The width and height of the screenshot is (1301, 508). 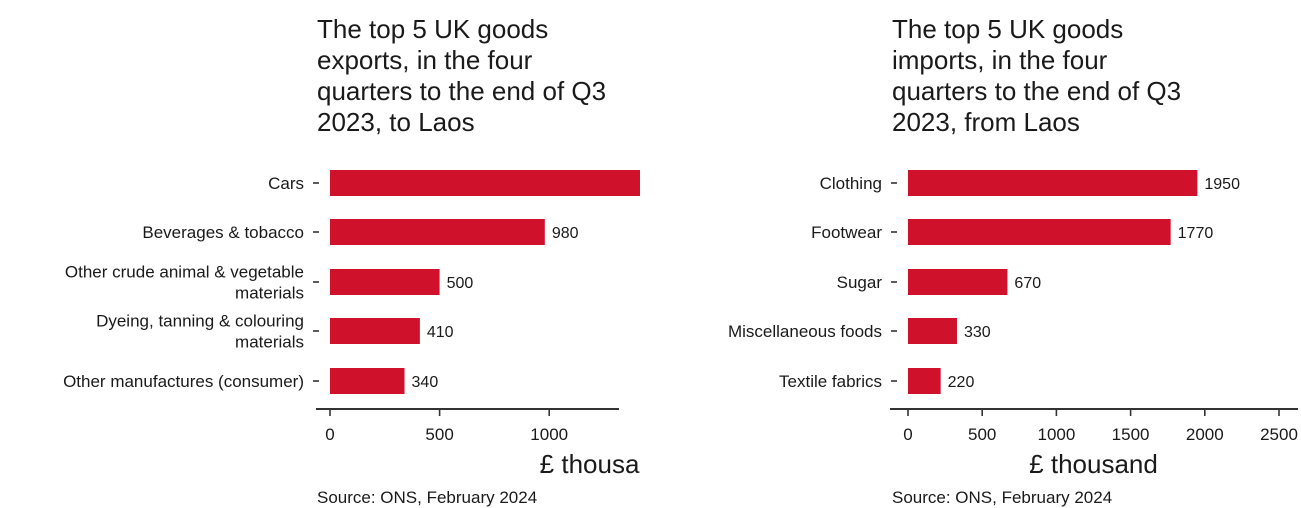 I want to click on exports-category-label: Cars, so click(x=286, y=183).